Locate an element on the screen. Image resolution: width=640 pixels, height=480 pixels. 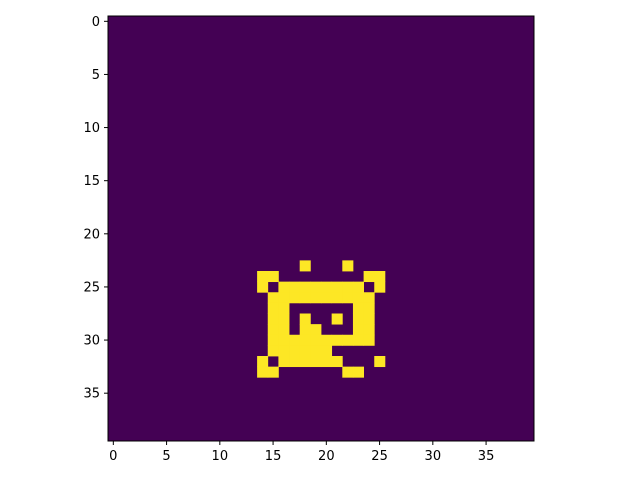
x-tick-label: 5 is located at coordinates (166, 456).